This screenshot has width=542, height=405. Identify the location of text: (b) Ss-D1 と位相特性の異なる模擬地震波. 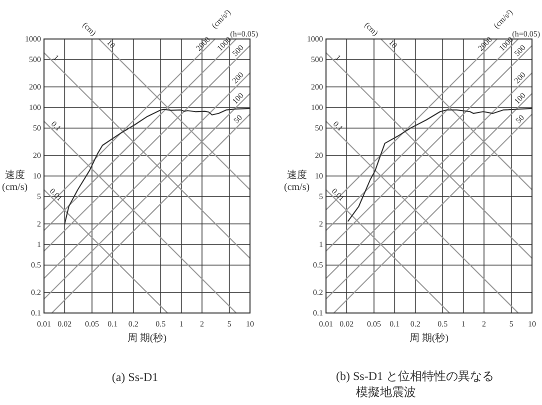
(415, 384).